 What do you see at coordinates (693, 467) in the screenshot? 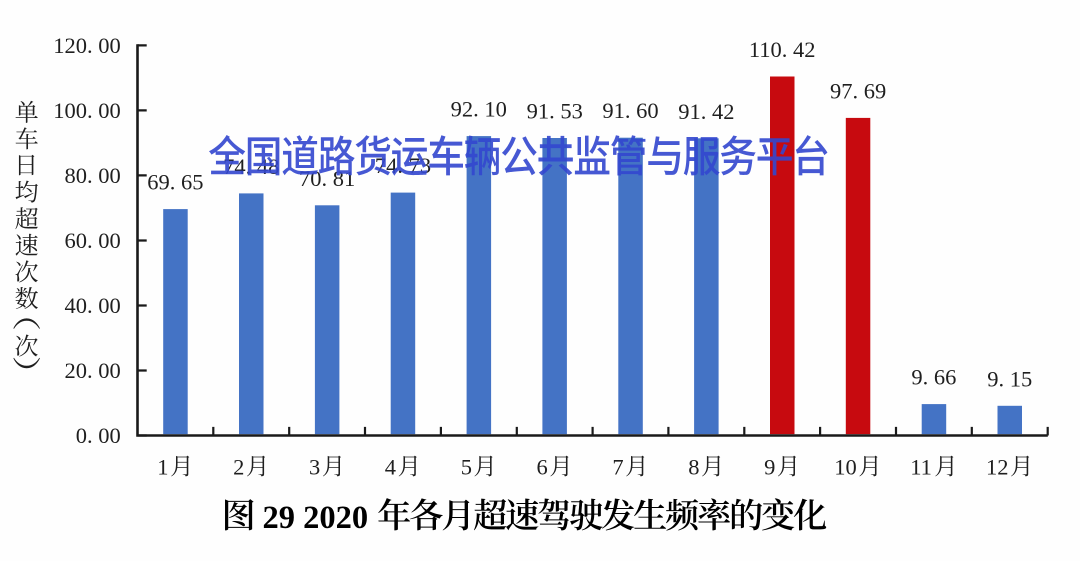
I see `svg-text: 8` at bounding box center [693, 467].